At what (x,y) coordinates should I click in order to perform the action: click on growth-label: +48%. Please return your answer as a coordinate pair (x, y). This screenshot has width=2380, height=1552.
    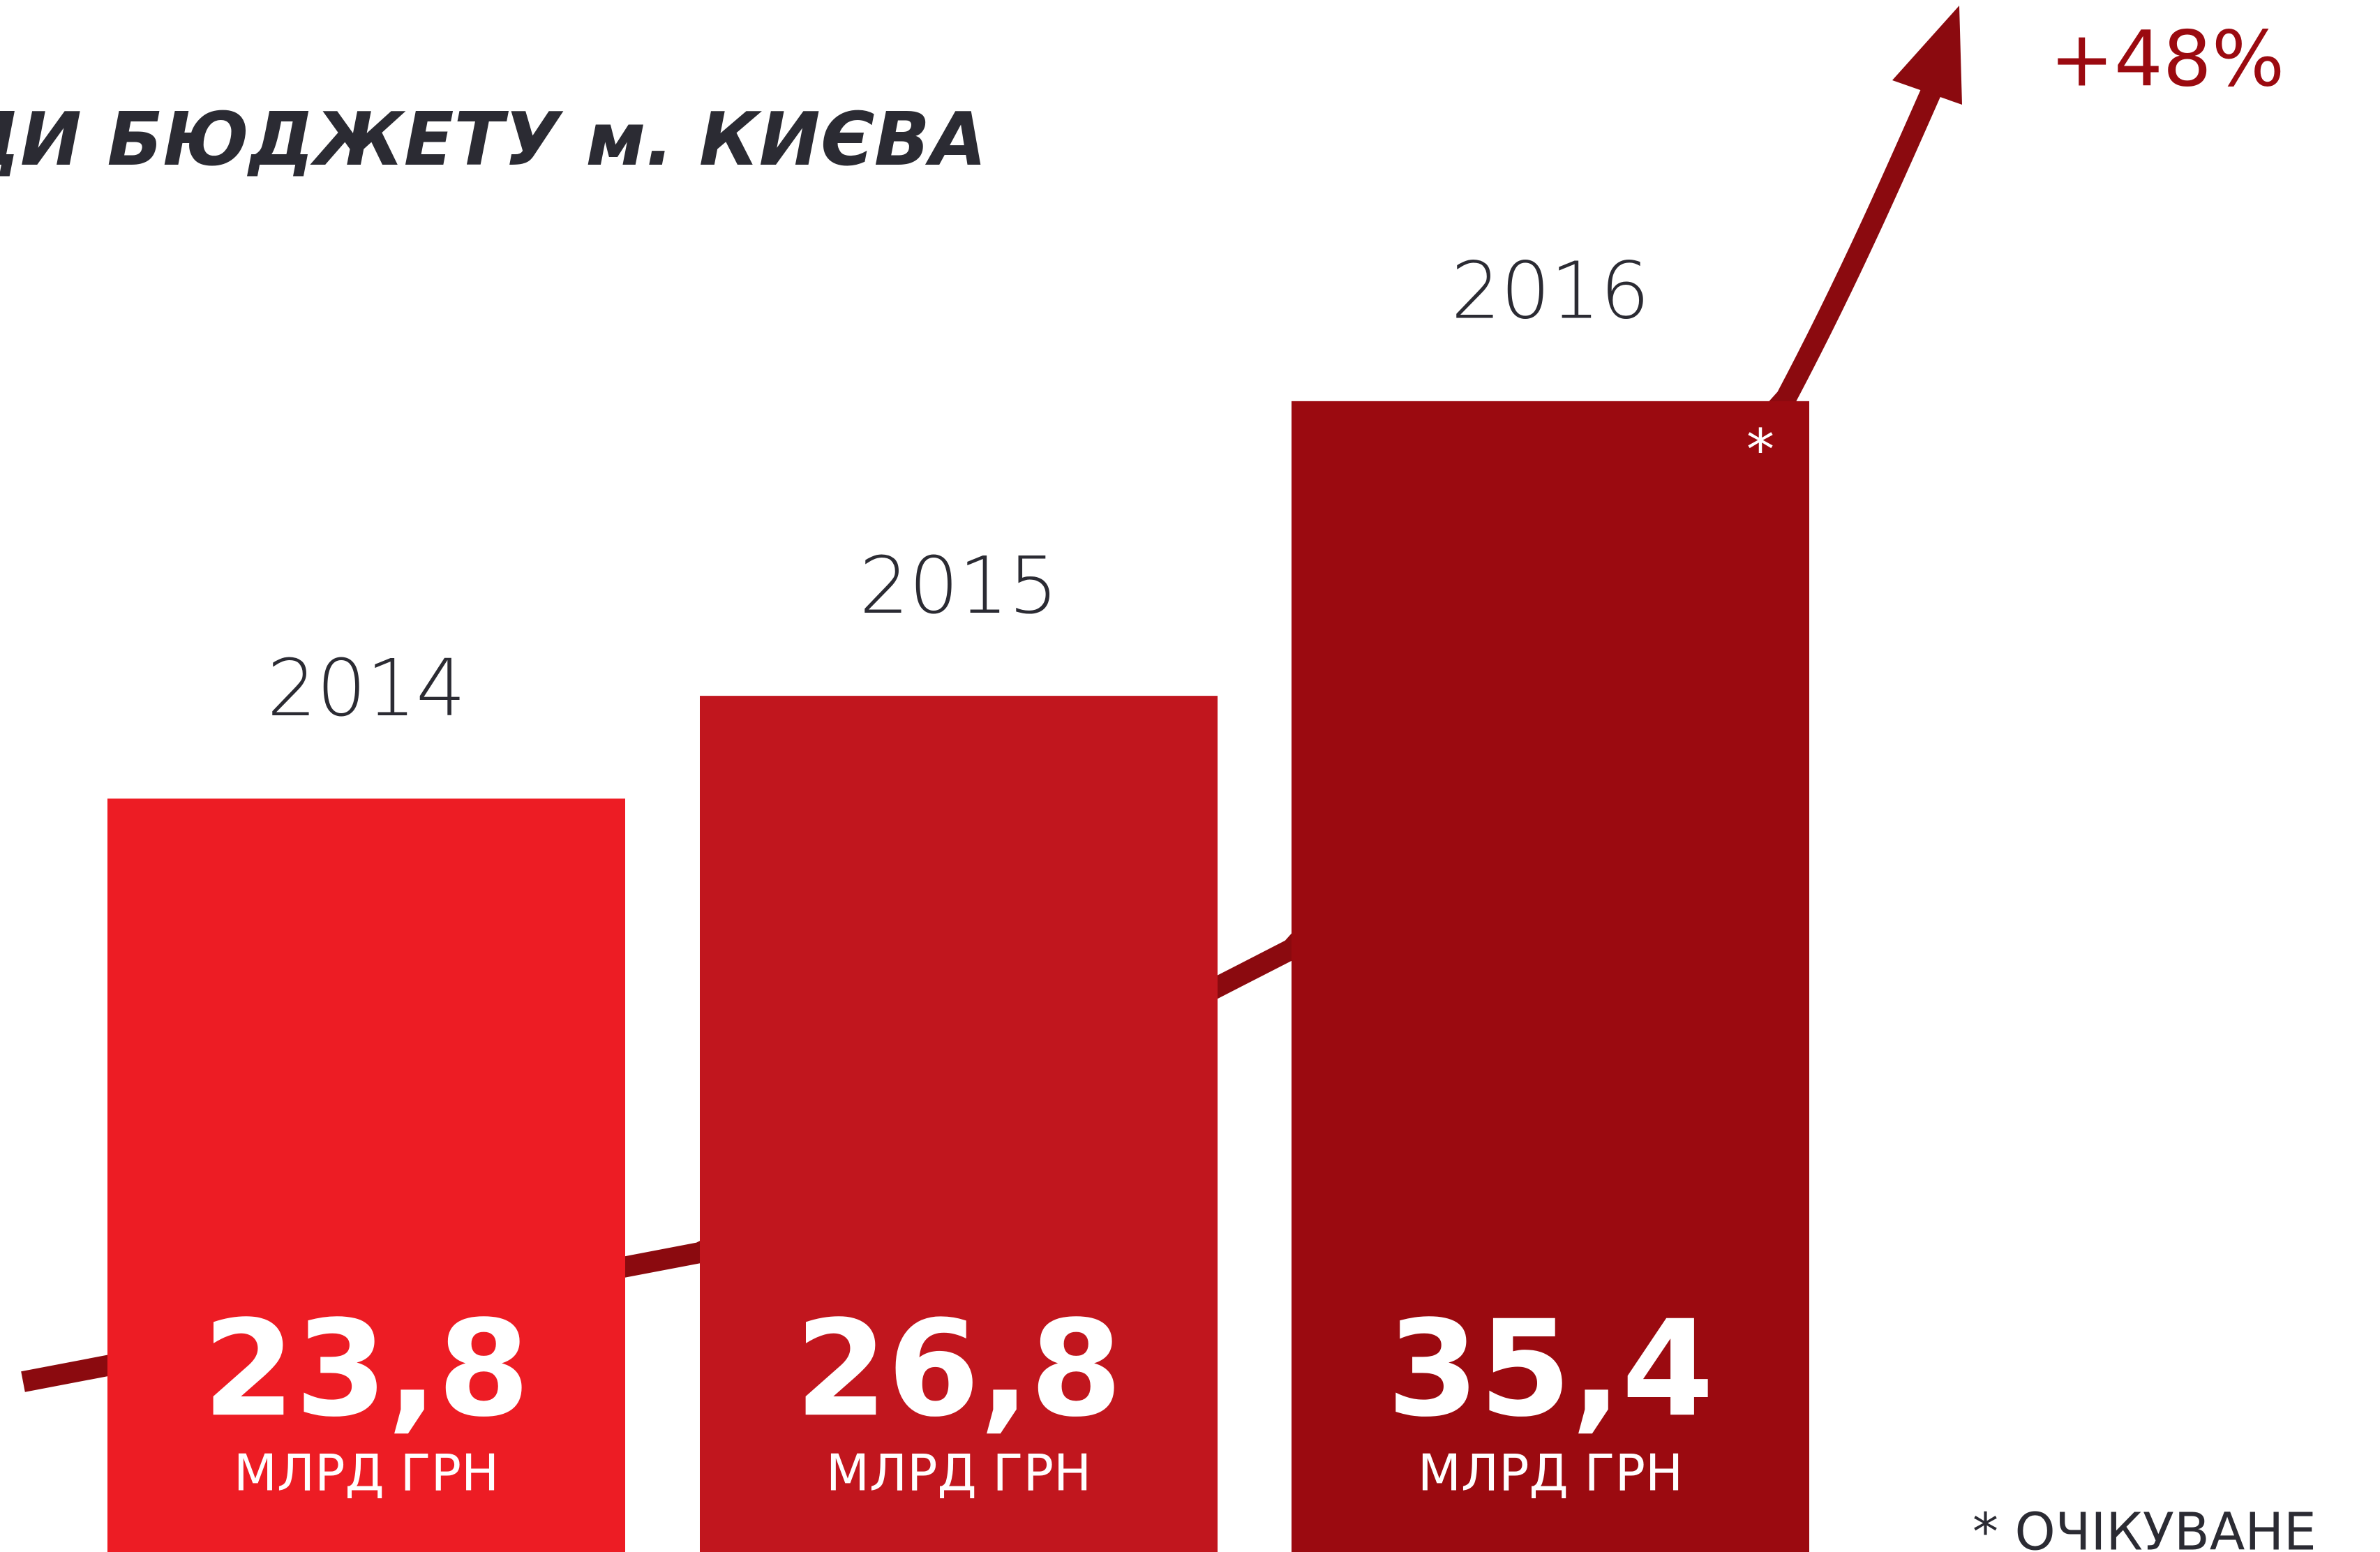
    Looking at the image, I should click on (2167, 58).